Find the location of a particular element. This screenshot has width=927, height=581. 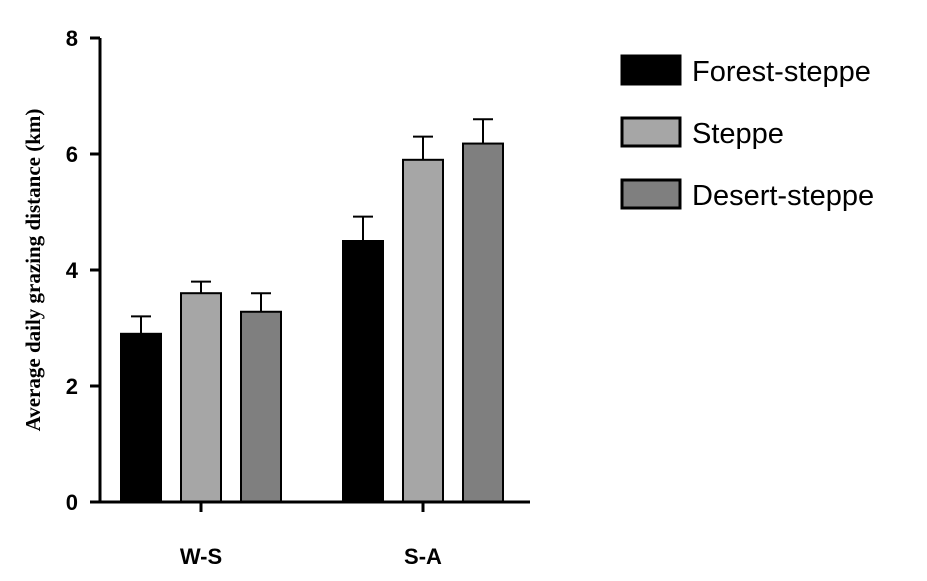

y-axis-title: Average daily grazing distance (km) is located at coordinates (33, 270).